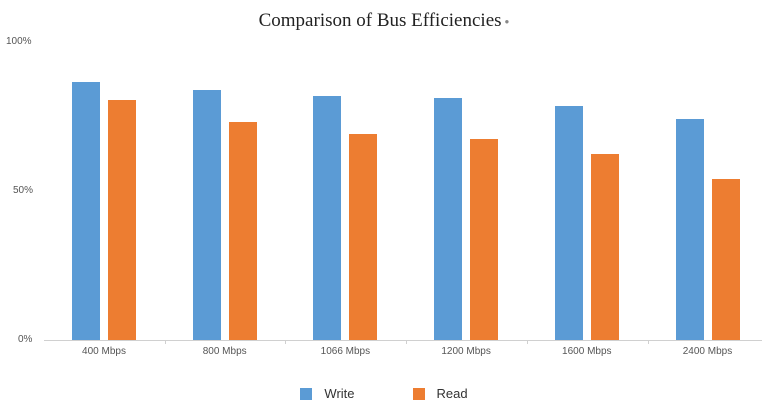  What do you see at coordinates (104, 351) in the screenshot?
I see `x-label: 400 Mbps` at bounding box center [104, 351].